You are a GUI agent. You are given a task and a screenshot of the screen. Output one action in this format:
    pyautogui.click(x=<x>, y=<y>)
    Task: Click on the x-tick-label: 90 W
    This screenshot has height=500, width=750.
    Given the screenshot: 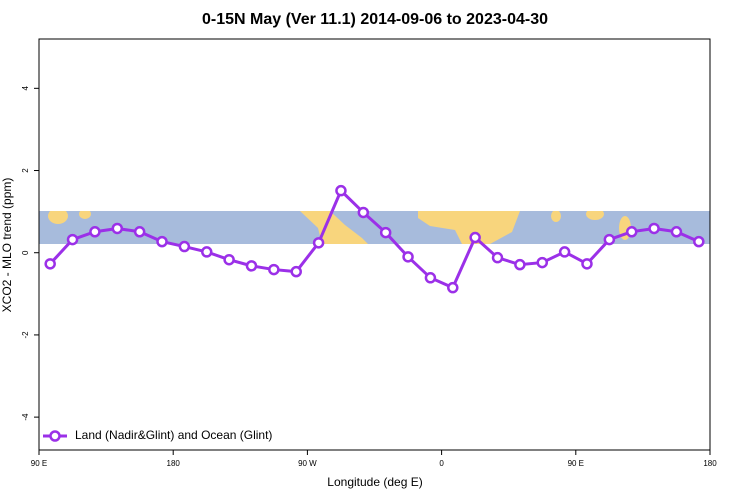 What is the action you would take?
    pyautogui.click(x=307, y=463)
    